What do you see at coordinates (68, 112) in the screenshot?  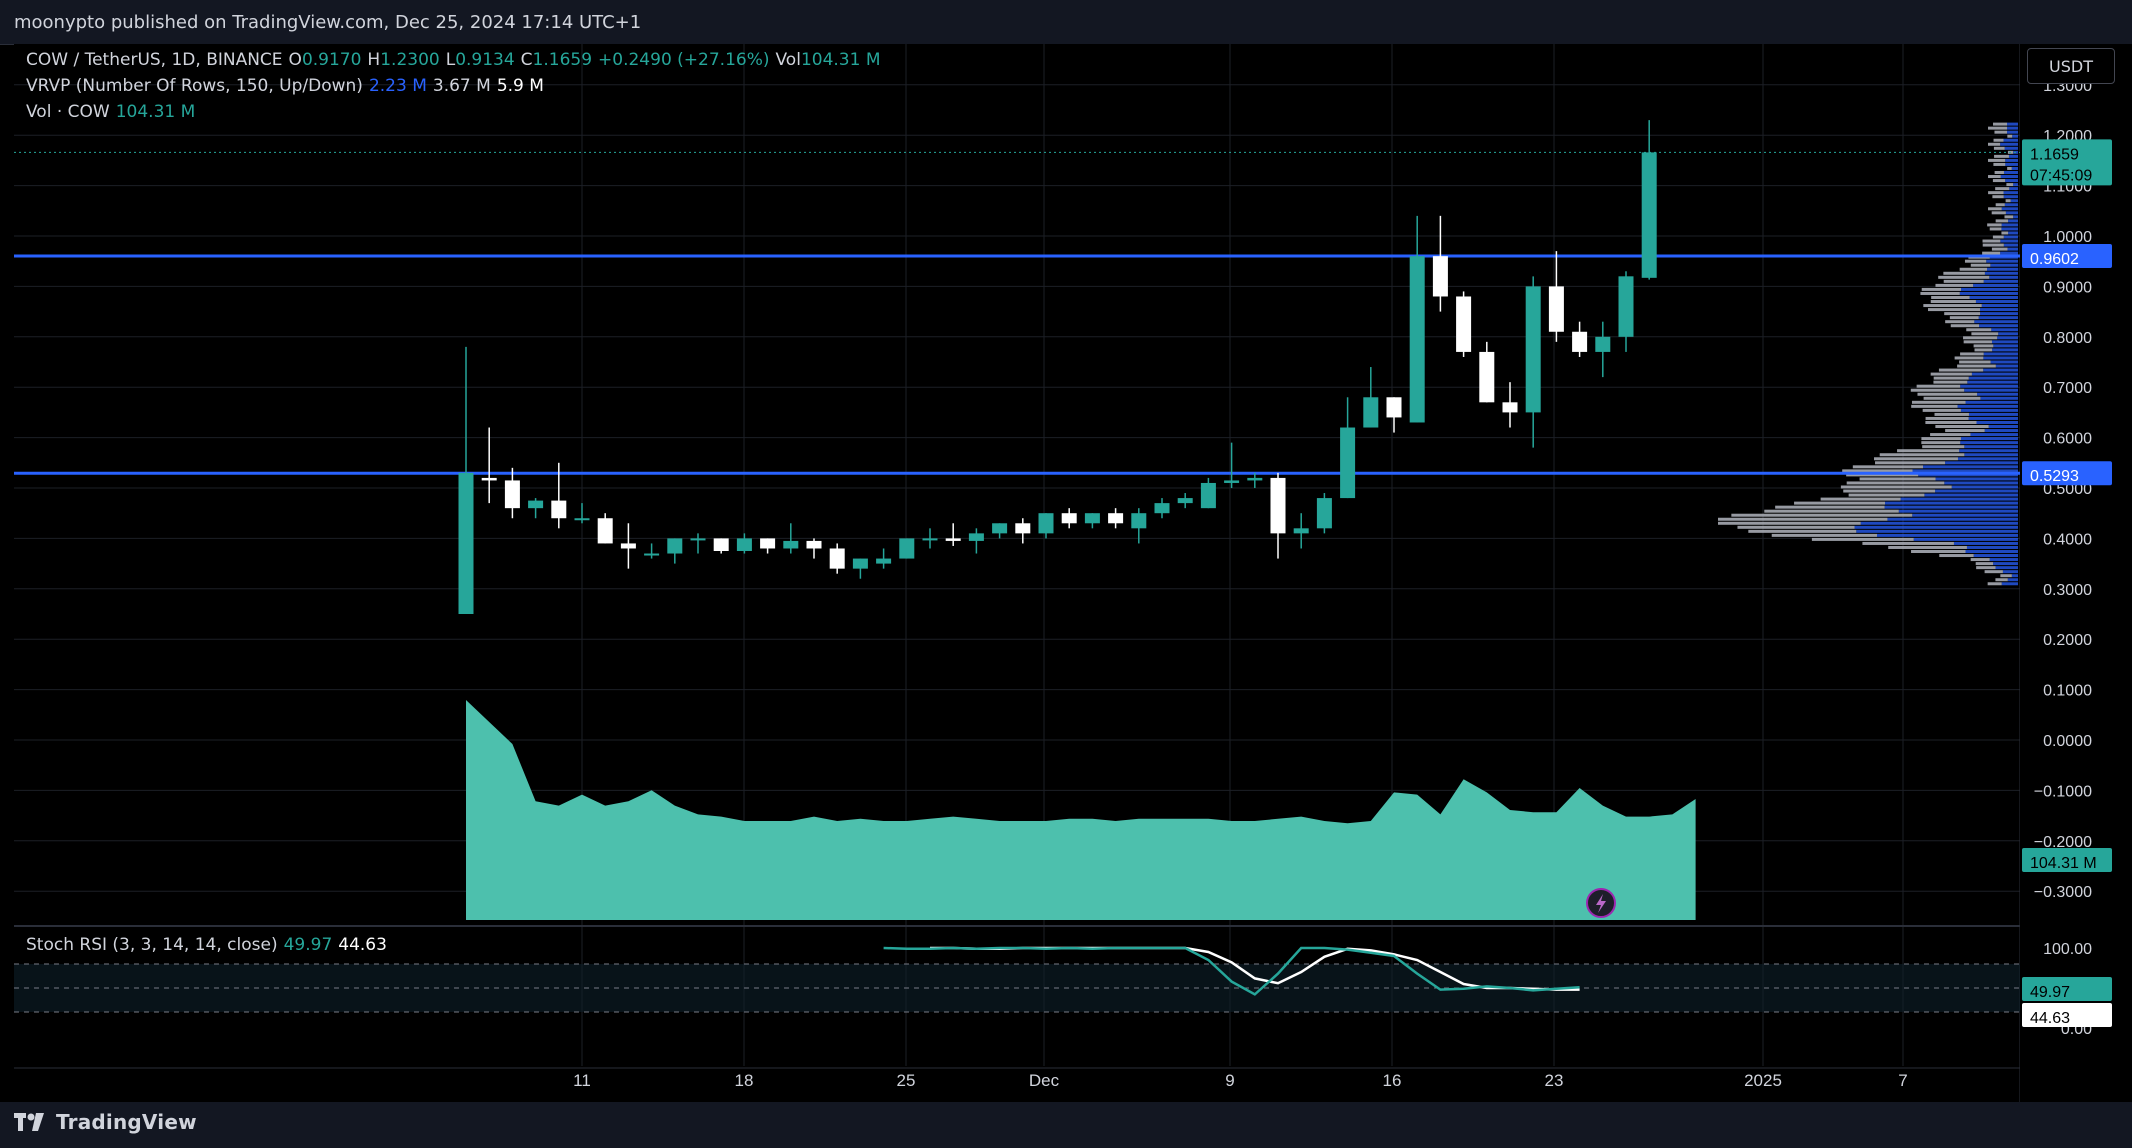 I see `legend-vol-series-label: Vol · COW` at bounding box center [68, 112].